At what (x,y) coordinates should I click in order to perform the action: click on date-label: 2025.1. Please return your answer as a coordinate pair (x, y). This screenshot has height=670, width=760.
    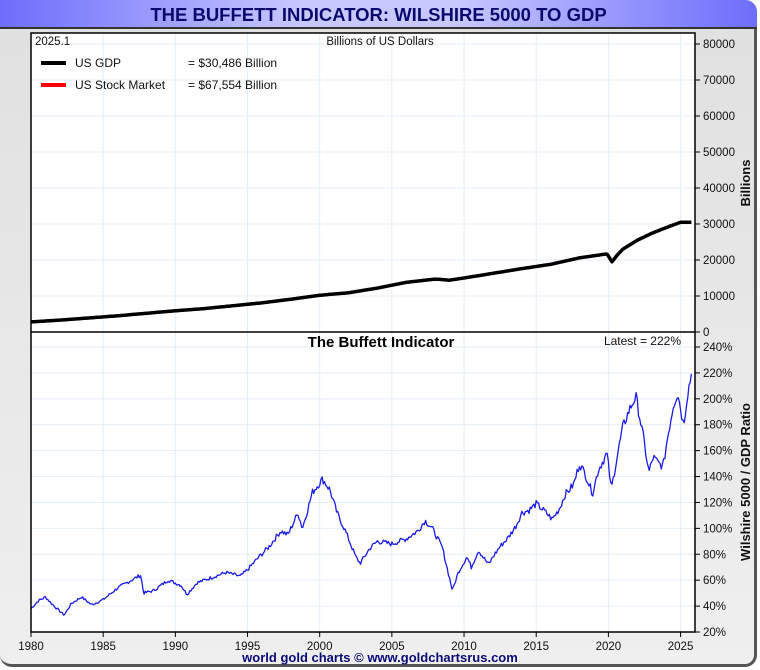
    Looking at the image, I should click on (52, 42).